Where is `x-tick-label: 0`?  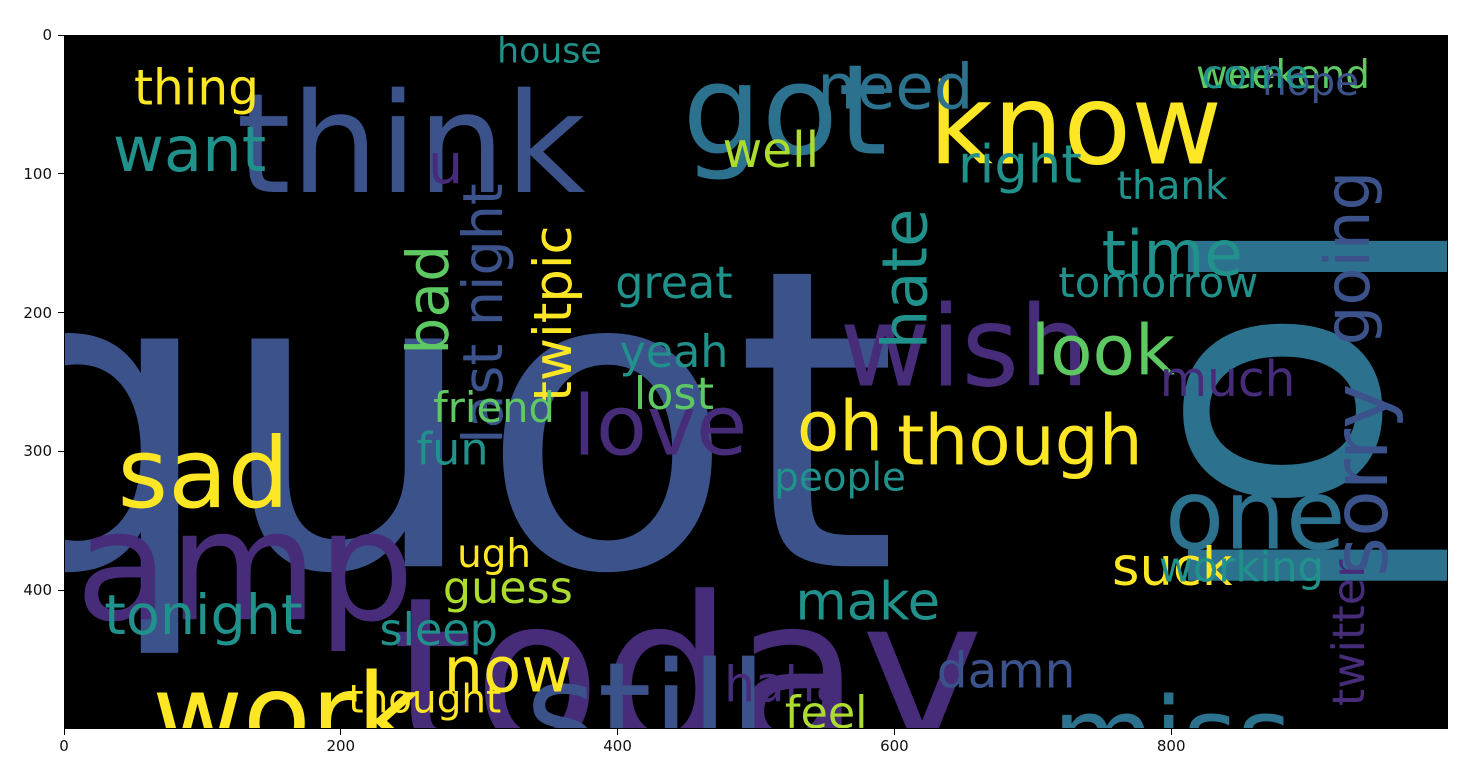
x-tick-label: 0 is located at coordinates (64, 746).